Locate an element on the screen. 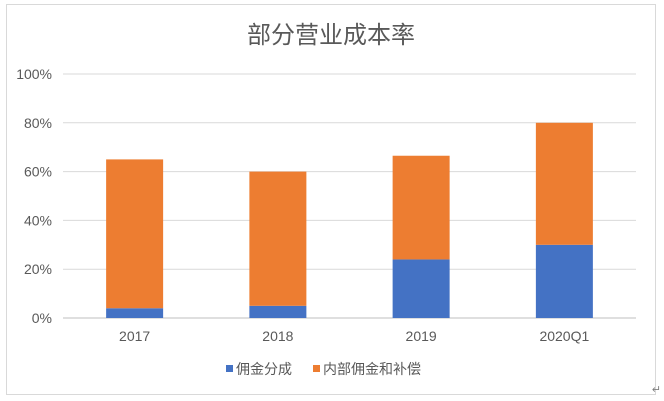 Image resolution: width=664 pixels, height=401 pixels. legend-item: 内部佣金和补偿 is located at coordinates (367, 370).